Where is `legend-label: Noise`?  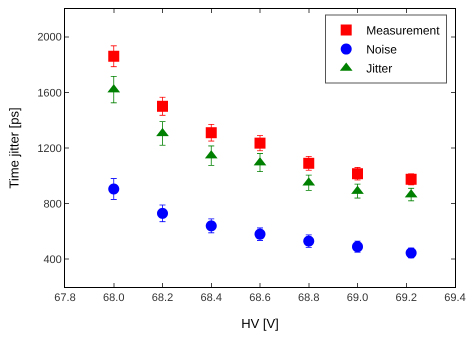
legend-label: Noise is located at coordinates (382, 49).